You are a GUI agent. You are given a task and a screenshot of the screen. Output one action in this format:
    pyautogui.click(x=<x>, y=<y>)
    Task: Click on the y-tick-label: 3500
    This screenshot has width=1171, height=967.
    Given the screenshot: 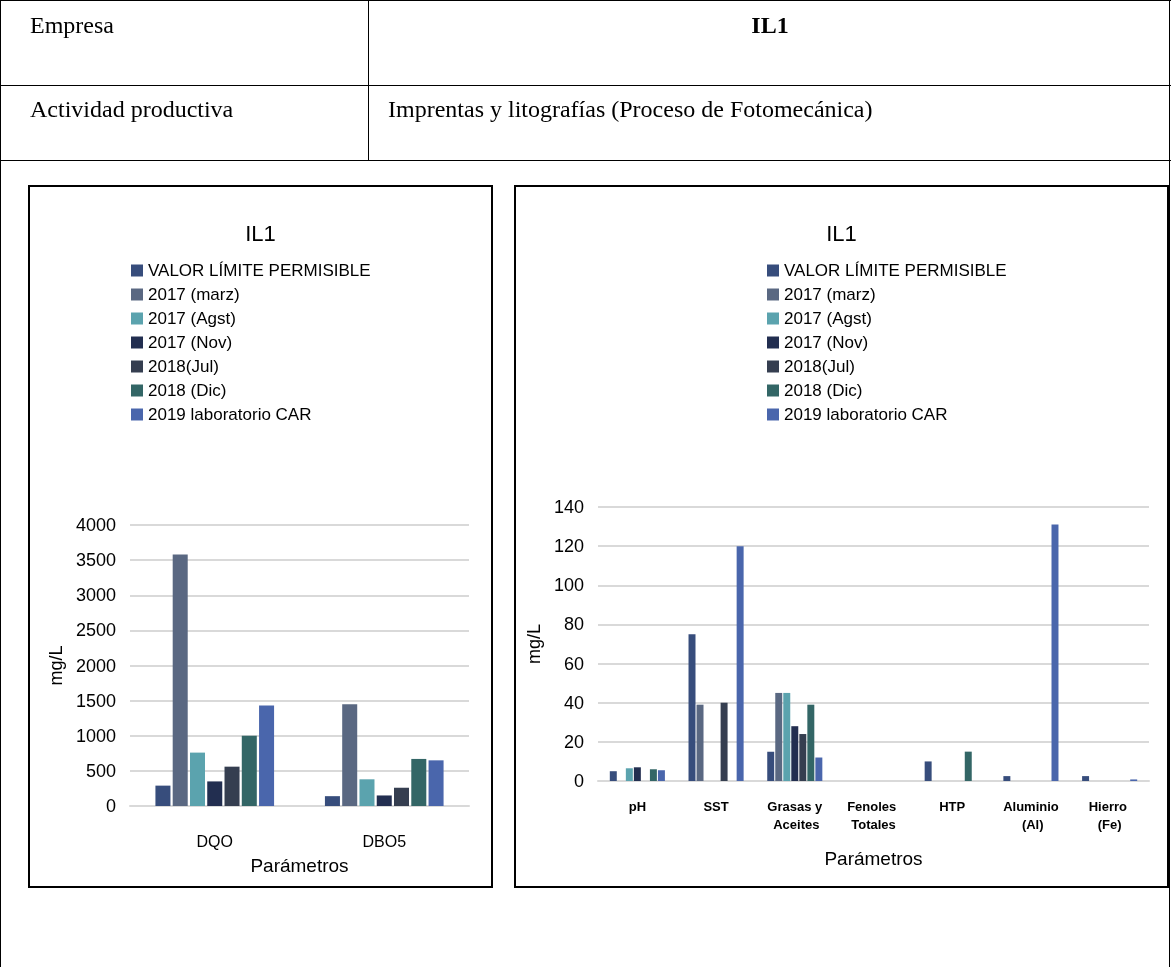 What is the action you would take?
    pyautogui.click(x=95, y=560)
    